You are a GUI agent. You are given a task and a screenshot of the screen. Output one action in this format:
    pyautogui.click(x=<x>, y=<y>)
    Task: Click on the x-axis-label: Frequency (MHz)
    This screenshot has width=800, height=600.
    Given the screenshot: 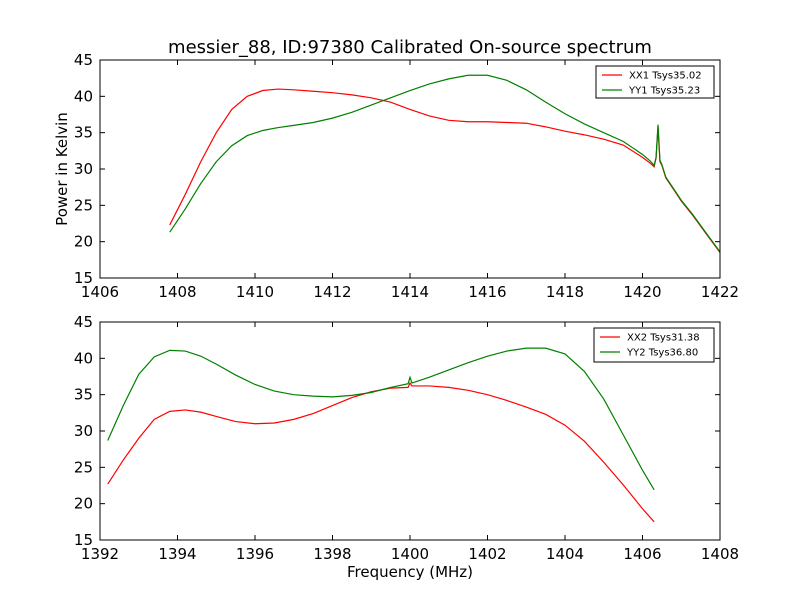 What is the action you would take?
    pyautogui.click(x=410, y=572)
    